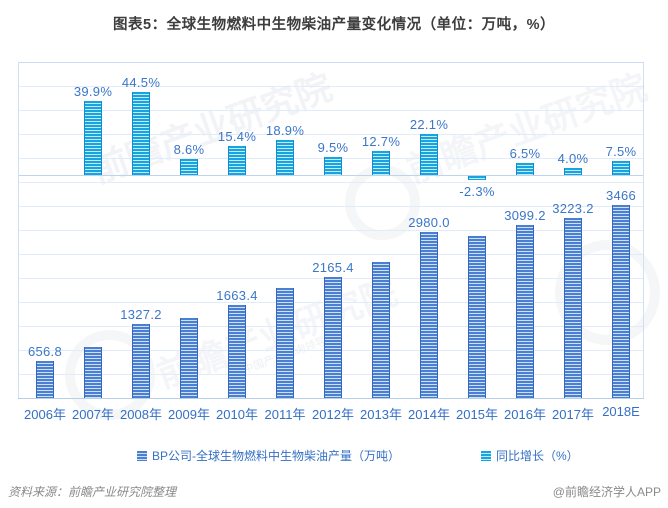 The width and height of the screenshot is (668, 508). Describe the element at coordinates (477, 191) in the screenshot. I see `growth-value-label: -2.3%` at that location.